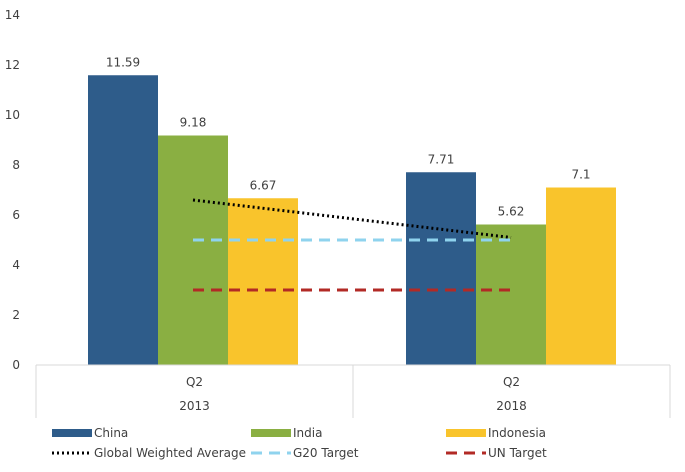  What do you see at coordinates (193, 123) in the screenshot?
I see `data-label: 9.18` at bounding box center [193, 123].